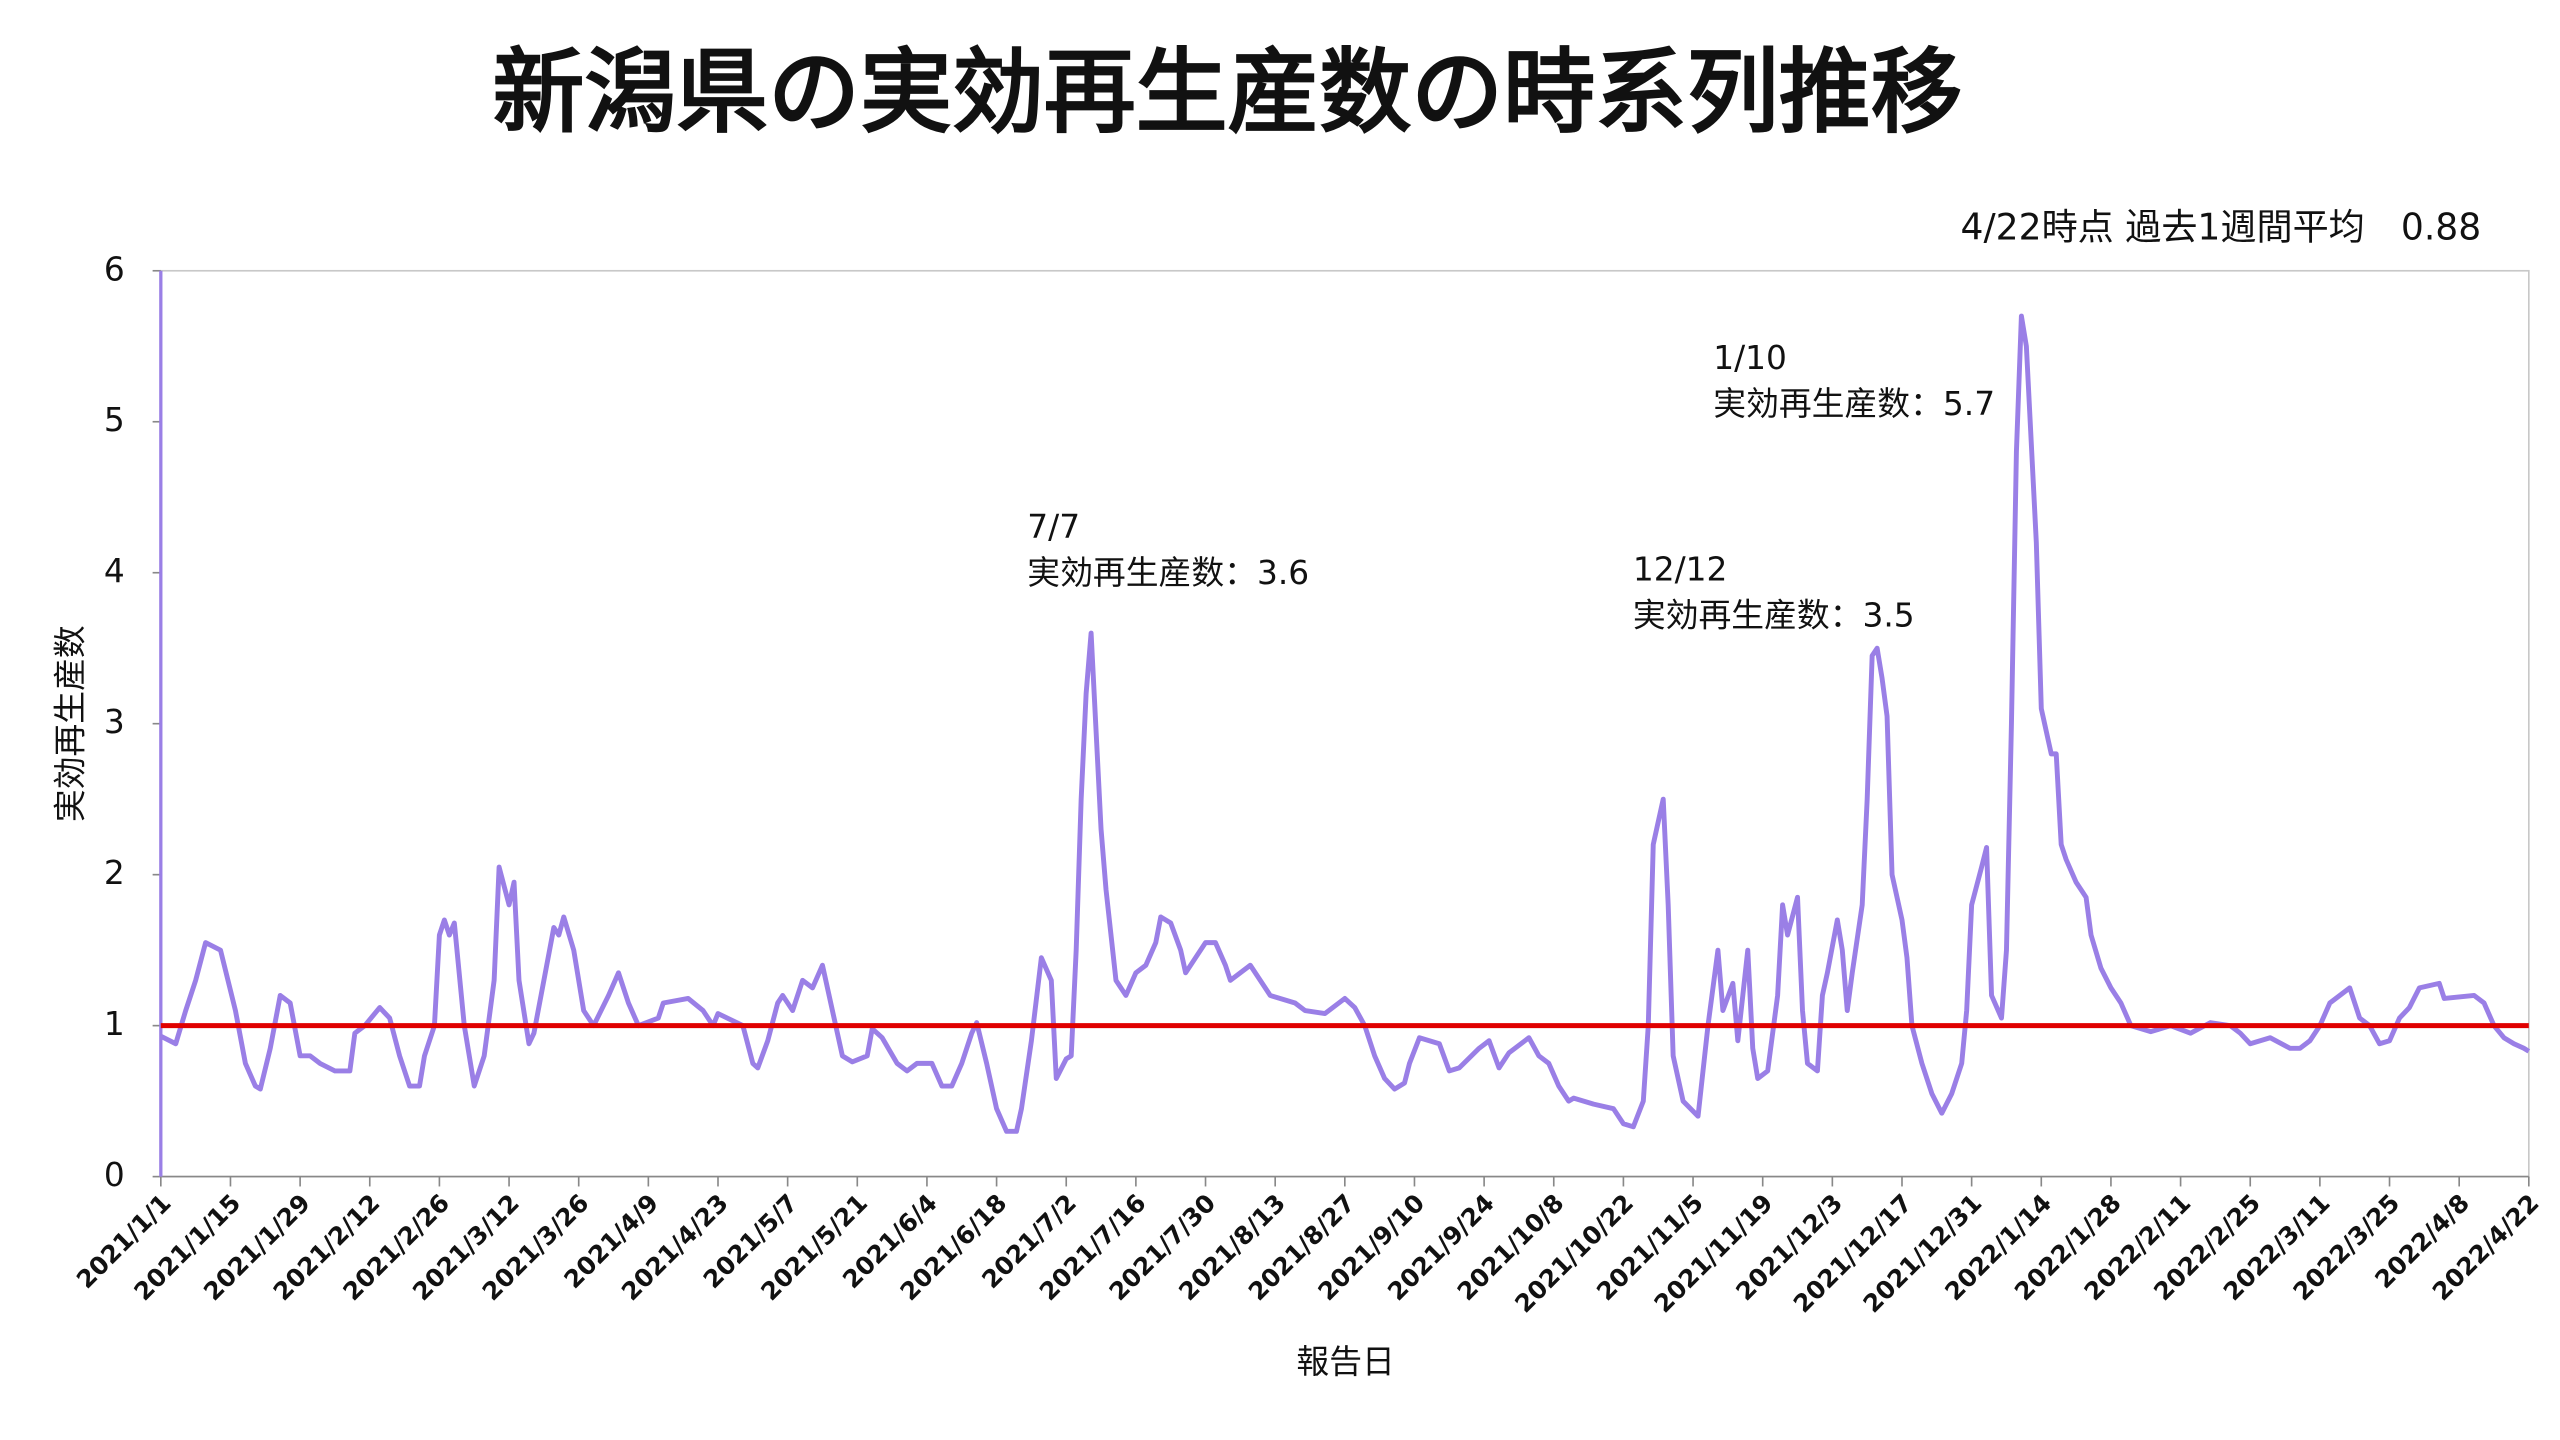 The image size is (2560, 1440). What do you see at coordinates (114, 1175) in the screenshot?
I see `y-tick-label: 0` at bounding box center [114, 1175].